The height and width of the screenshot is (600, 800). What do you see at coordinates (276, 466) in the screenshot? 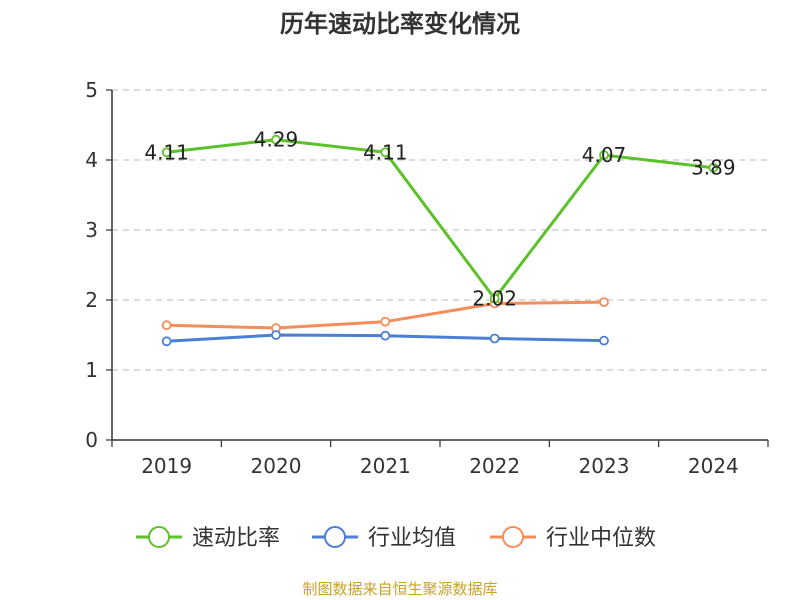
I see `x-tick-label: 2020` at bounding box center [276, 466].